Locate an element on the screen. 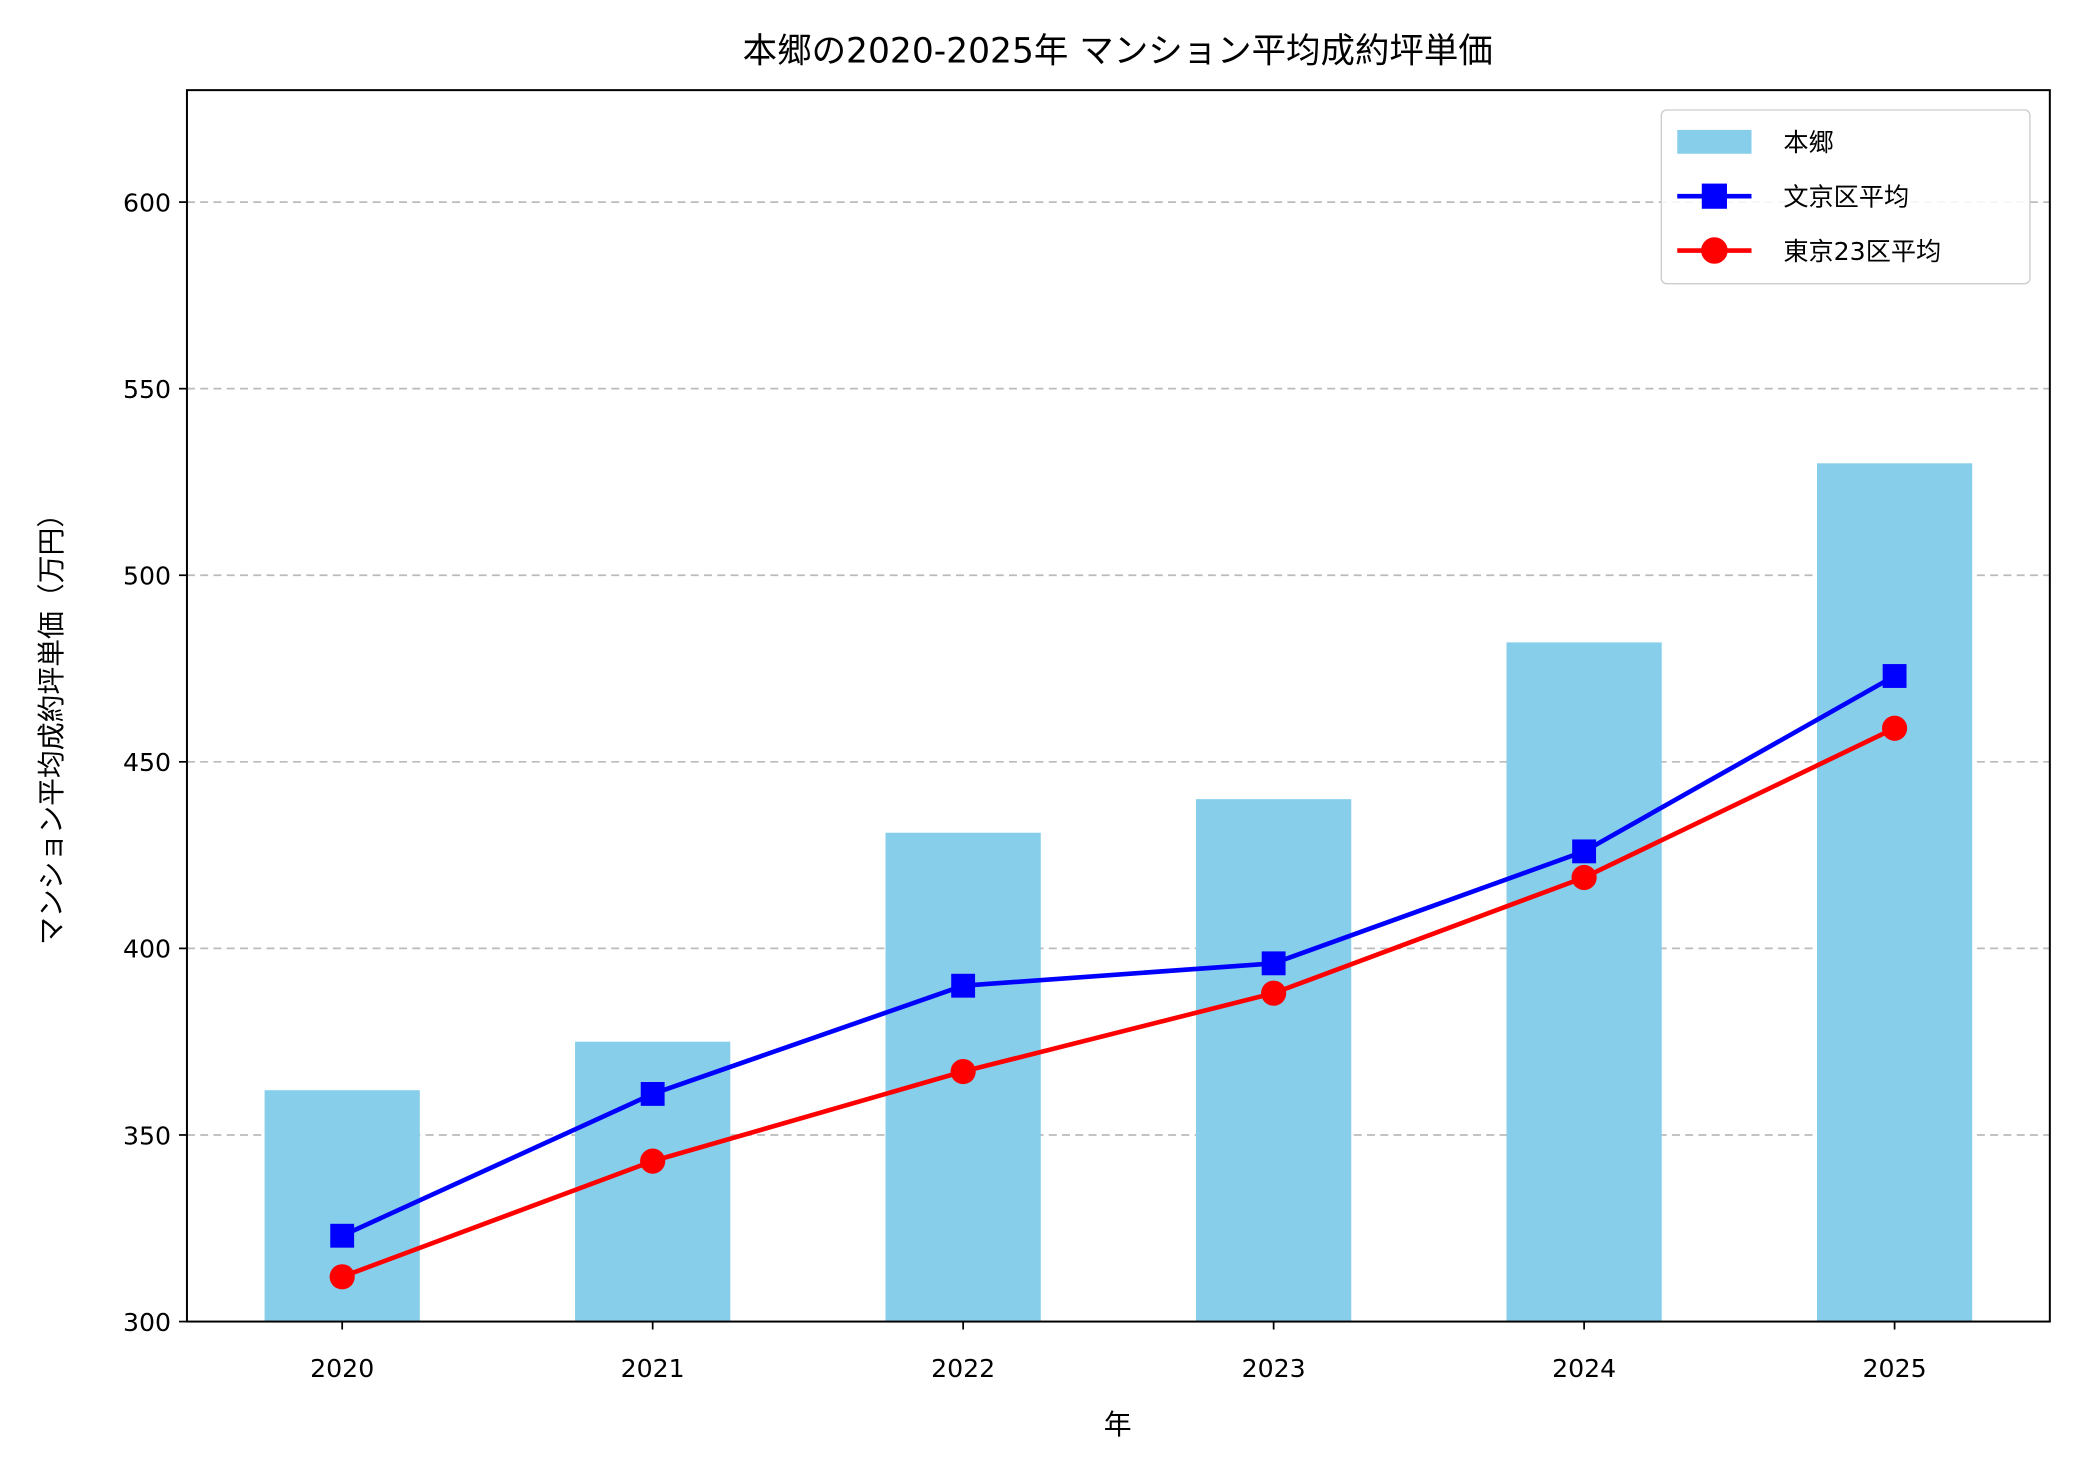  legend: 本郷 文京区平均 東京23区平均 is located at coordinates (1845, 197).